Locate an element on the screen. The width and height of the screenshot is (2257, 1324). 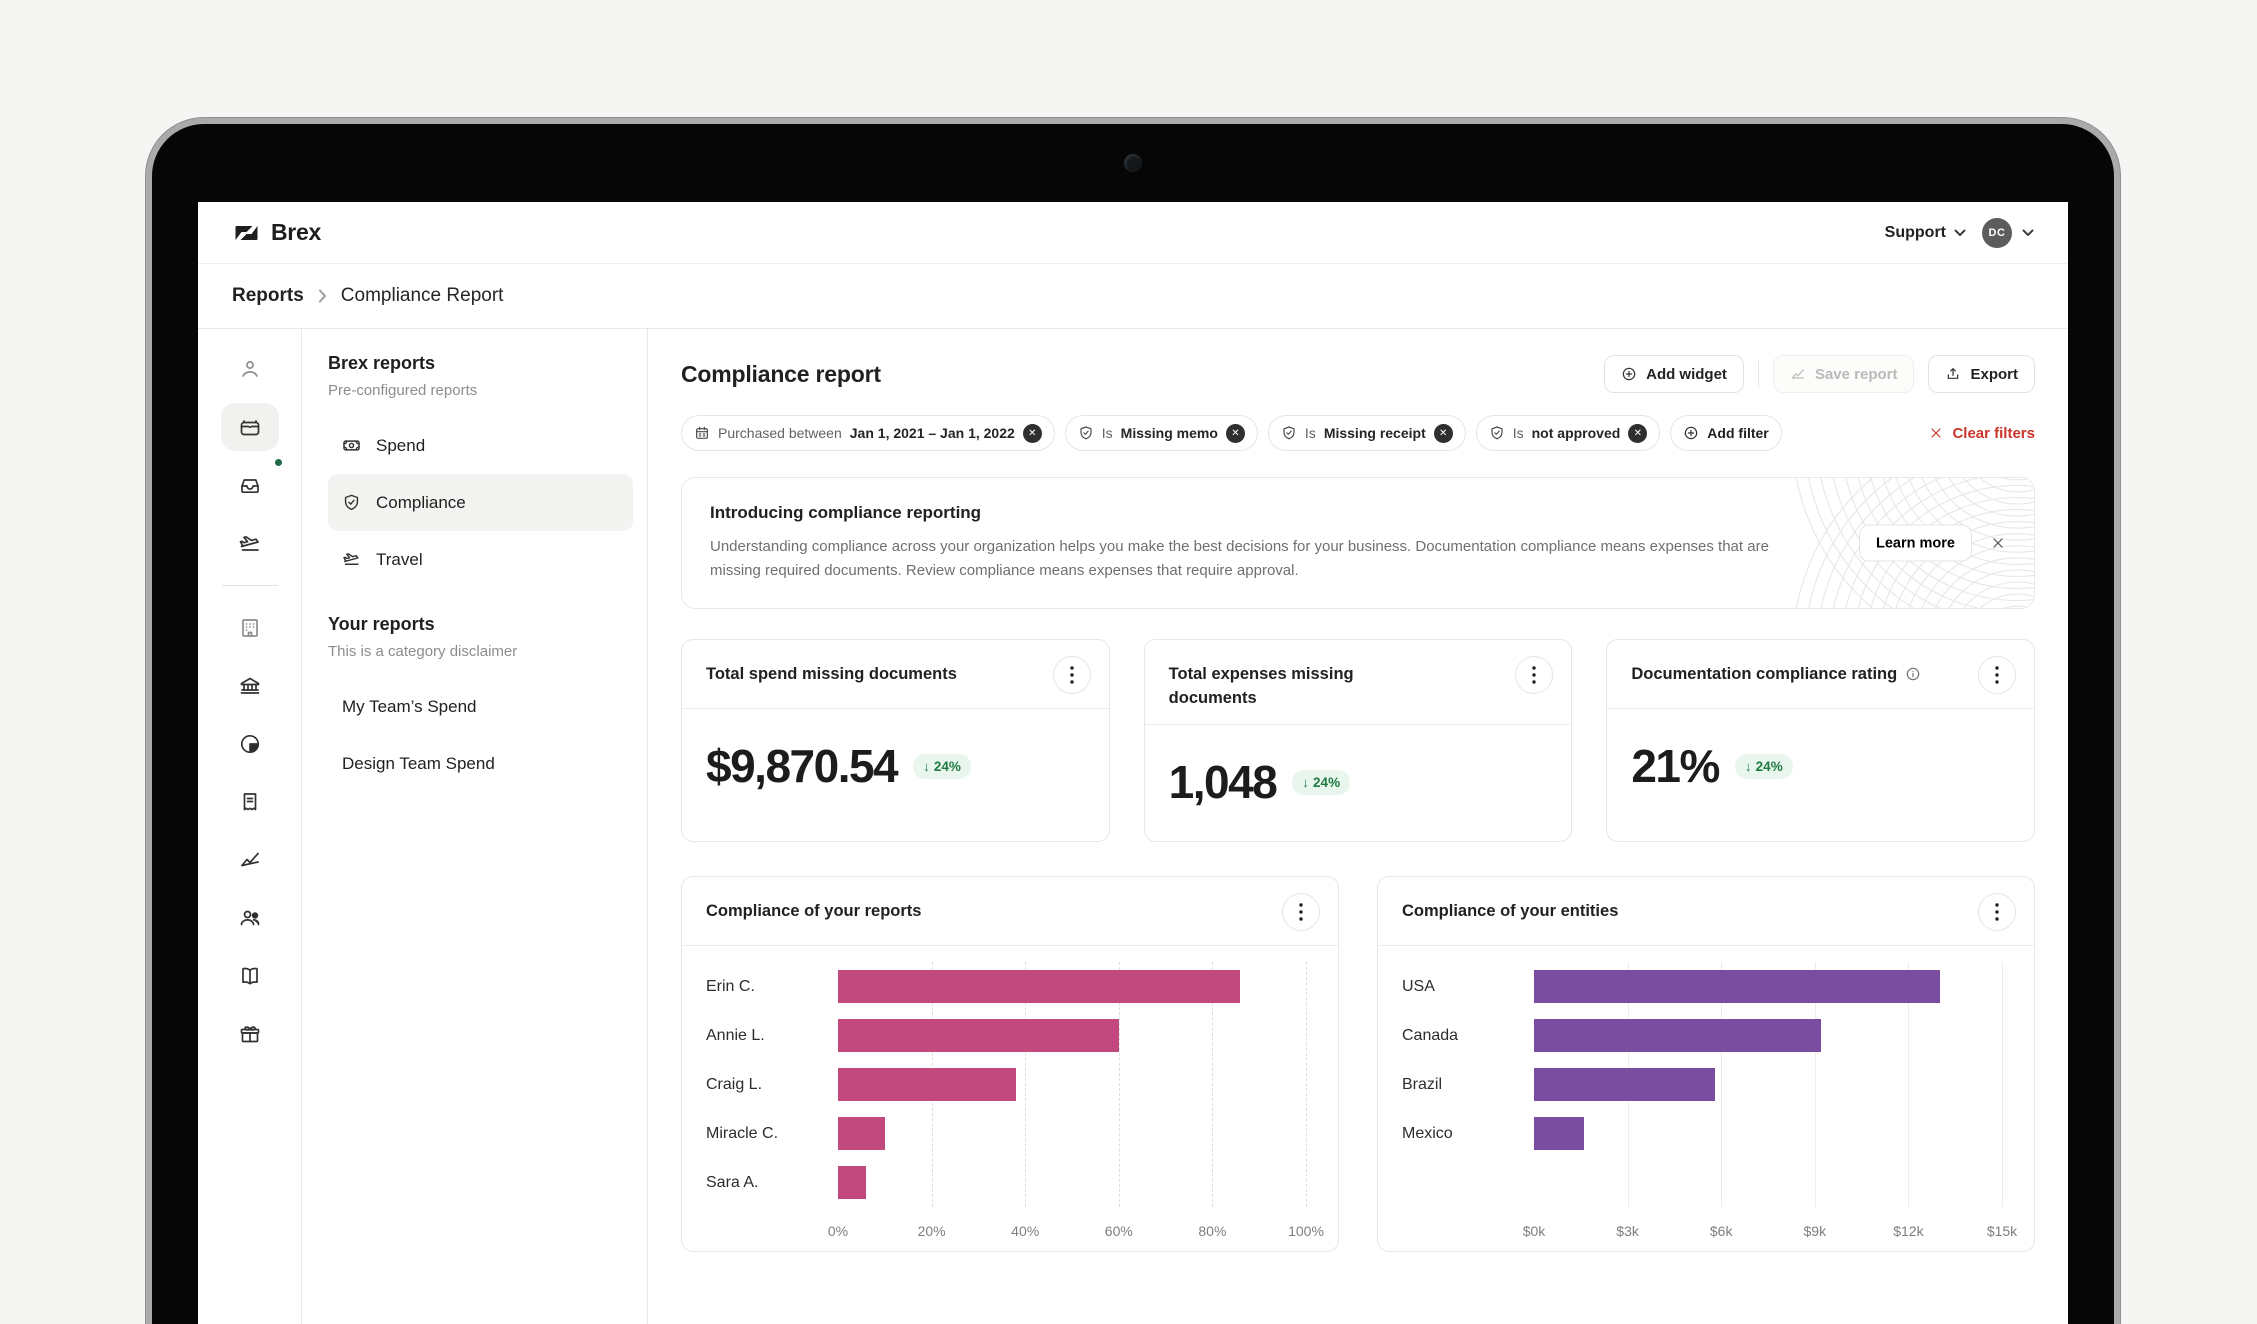
chart-row: Mexico is located at coordinates (1706, 1133).